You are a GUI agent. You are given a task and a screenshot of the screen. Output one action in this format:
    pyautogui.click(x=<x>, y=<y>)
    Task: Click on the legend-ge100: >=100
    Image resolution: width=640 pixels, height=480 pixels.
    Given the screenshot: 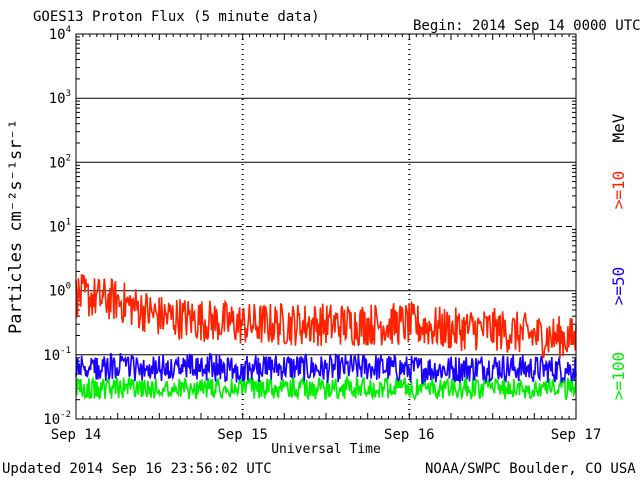 What is the action you would take?
    pyautogui.click(x=618, y=376)
    